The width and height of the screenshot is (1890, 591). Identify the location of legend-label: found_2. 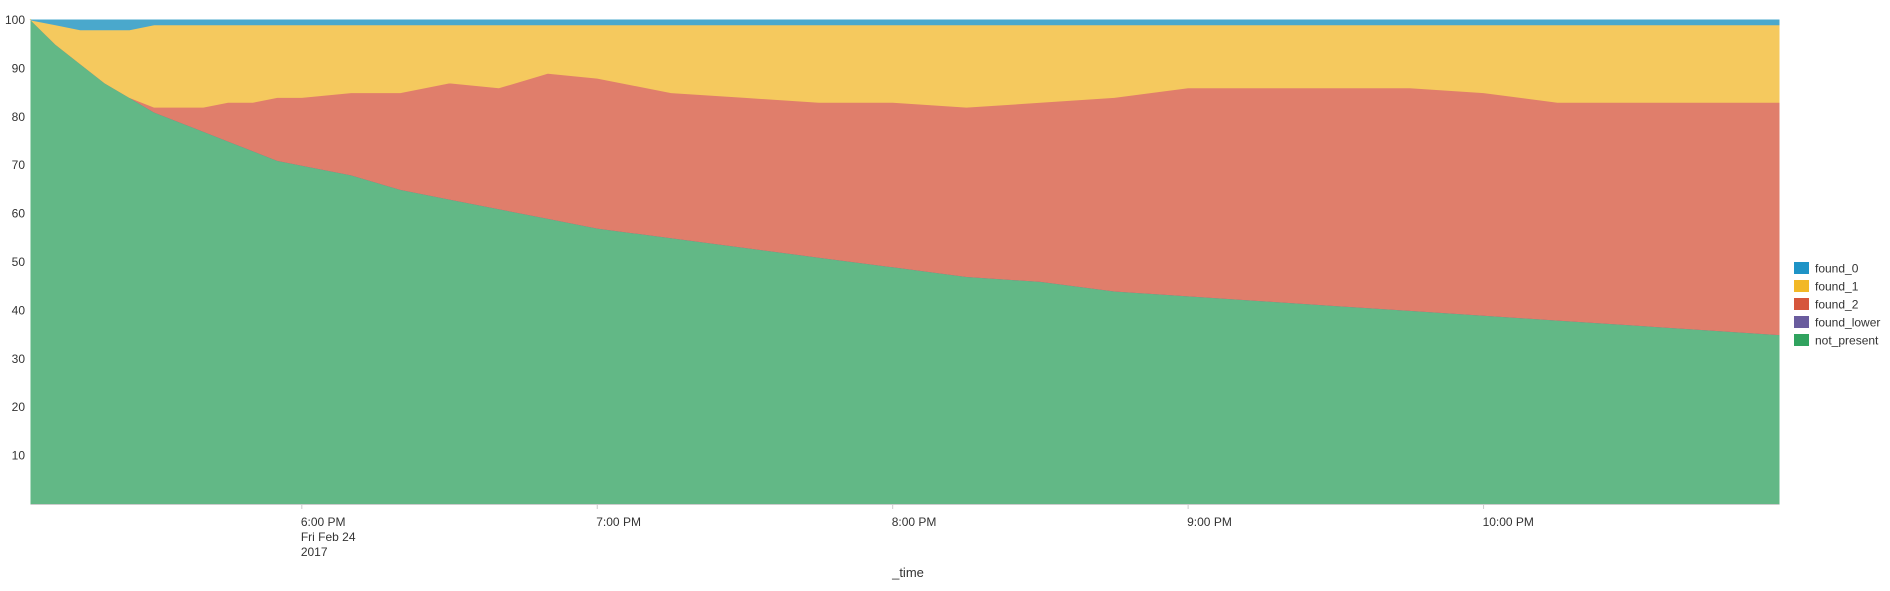
(1837, 305).